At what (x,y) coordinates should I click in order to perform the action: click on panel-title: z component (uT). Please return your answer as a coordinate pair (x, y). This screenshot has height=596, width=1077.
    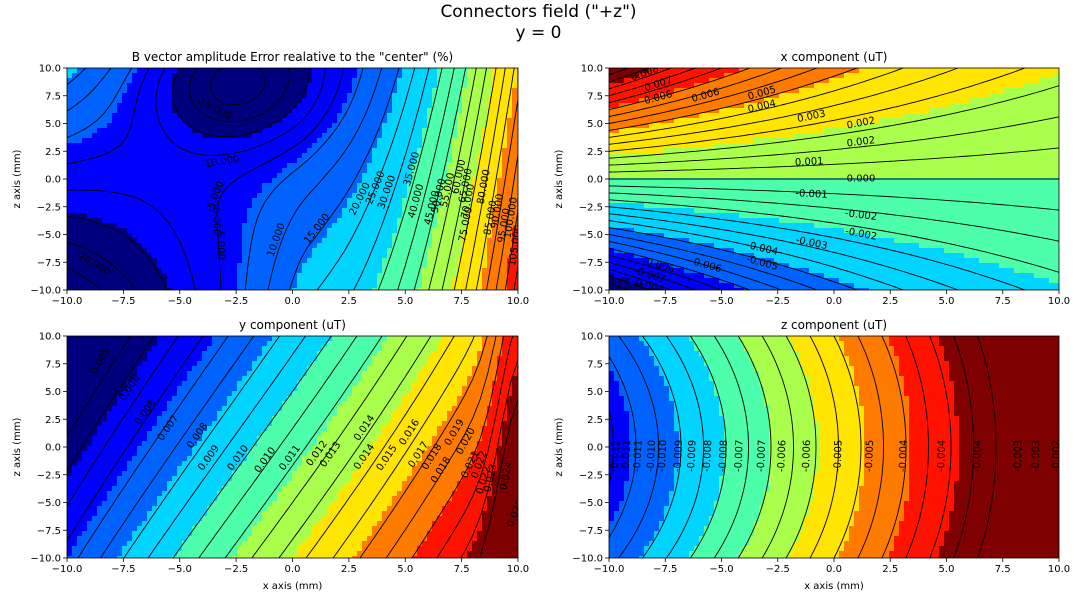
    Looking at the image, I should click on (834, 325).